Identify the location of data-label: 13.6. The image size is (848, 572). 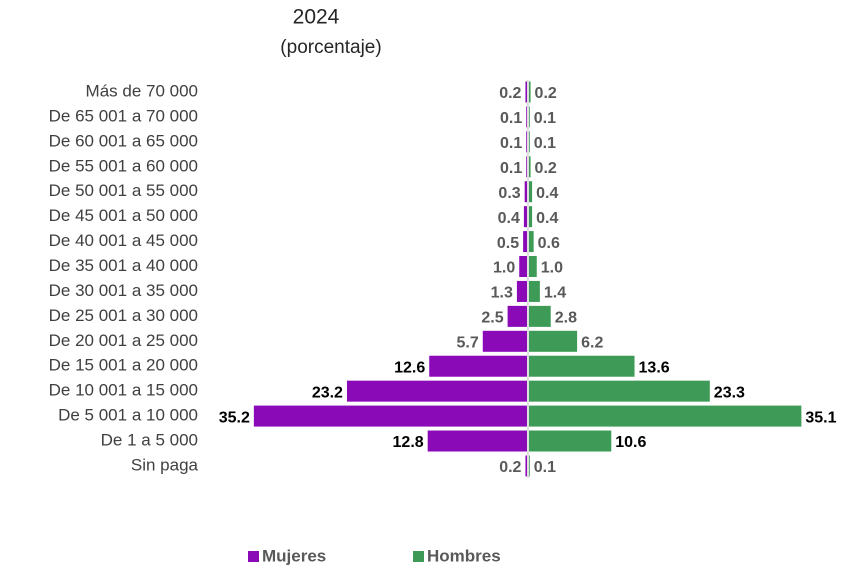
(654, 367).